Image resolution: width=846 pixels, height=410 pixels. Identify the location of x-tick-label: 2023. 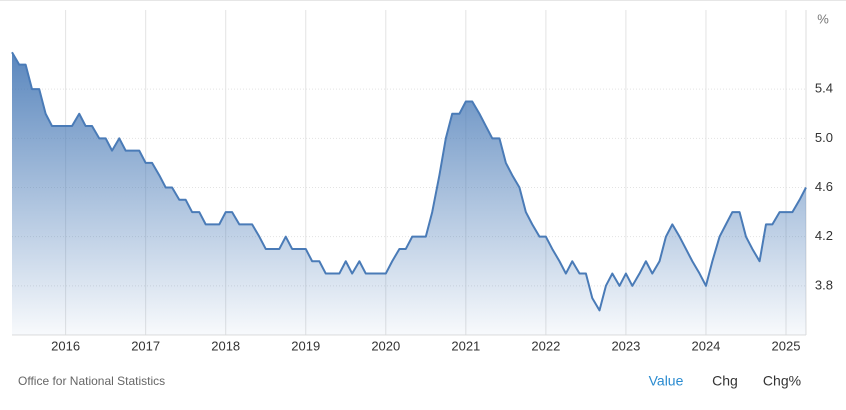
(625, 345).